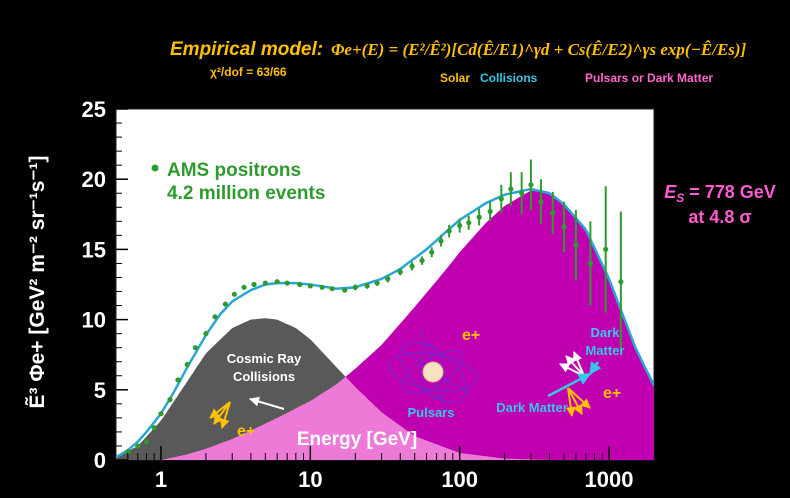  What do you see at coordinates (246, 193) in the screenshot?
I see `legend-events-label: 4.2 million events` at bounding box center [246, 193].